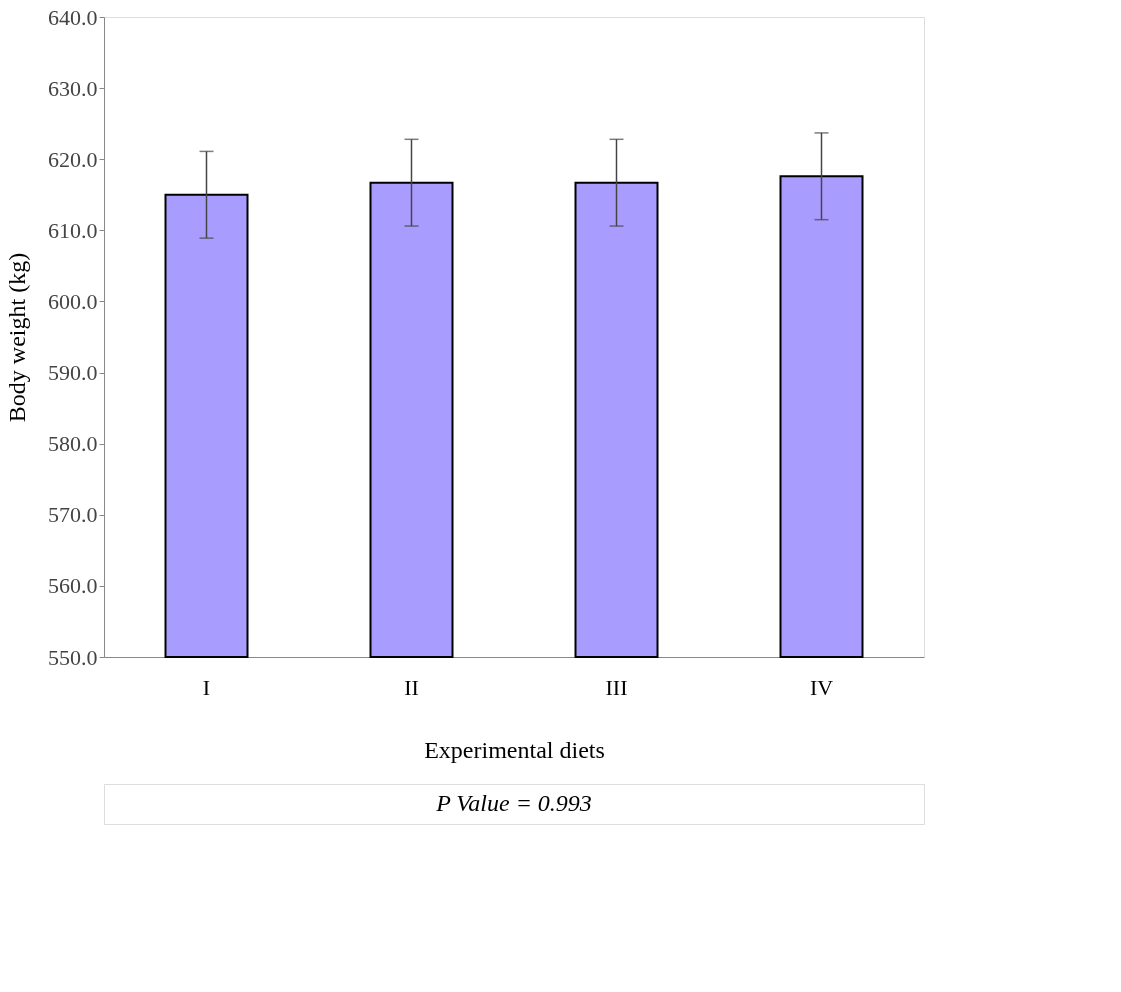 The height and width of the screenshot is (992, 1121). What do you see at coordinates (73, 17) in the screenshot?
I see `y-tick-label: 640.0` at bounding box center [73, 17].